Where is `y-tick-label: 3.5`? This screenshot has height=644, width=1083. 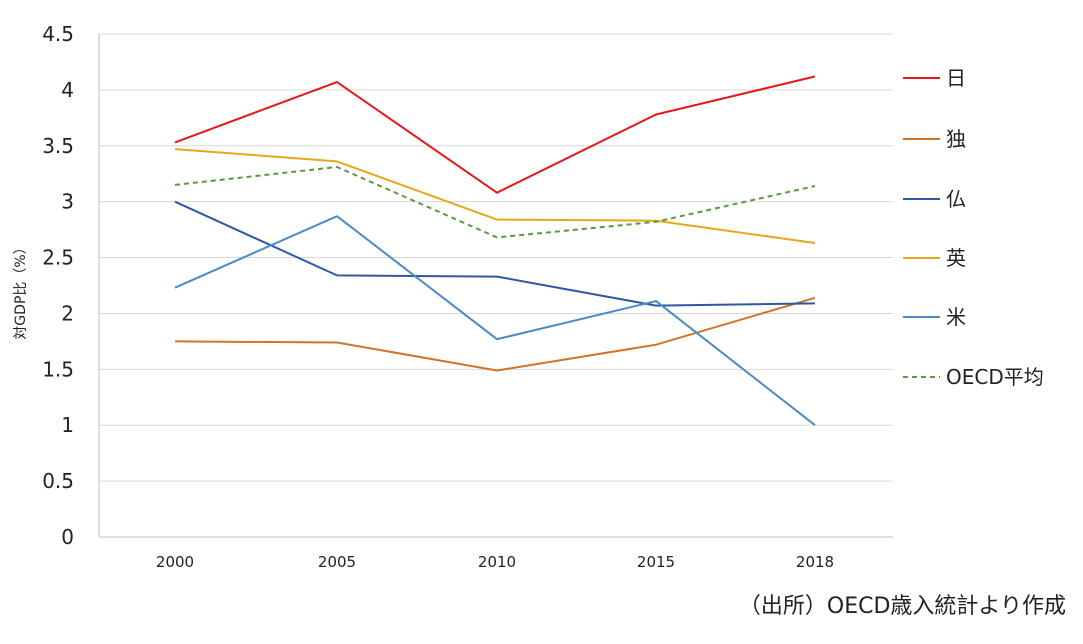
y-tick-label: 3.5 is located at coordinates (58, 146).